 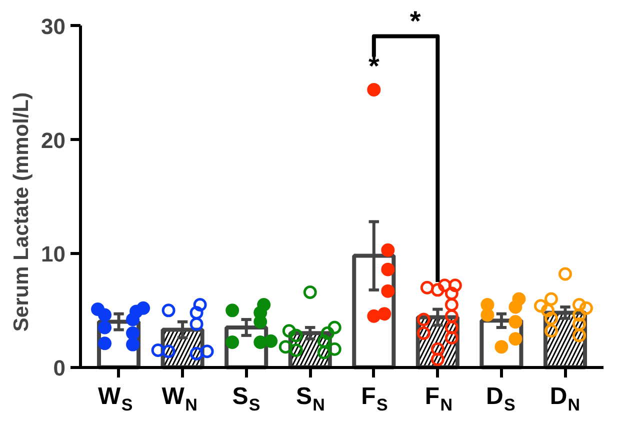 I want to click on y-tick-label: 10, so click(x=53, y=254).